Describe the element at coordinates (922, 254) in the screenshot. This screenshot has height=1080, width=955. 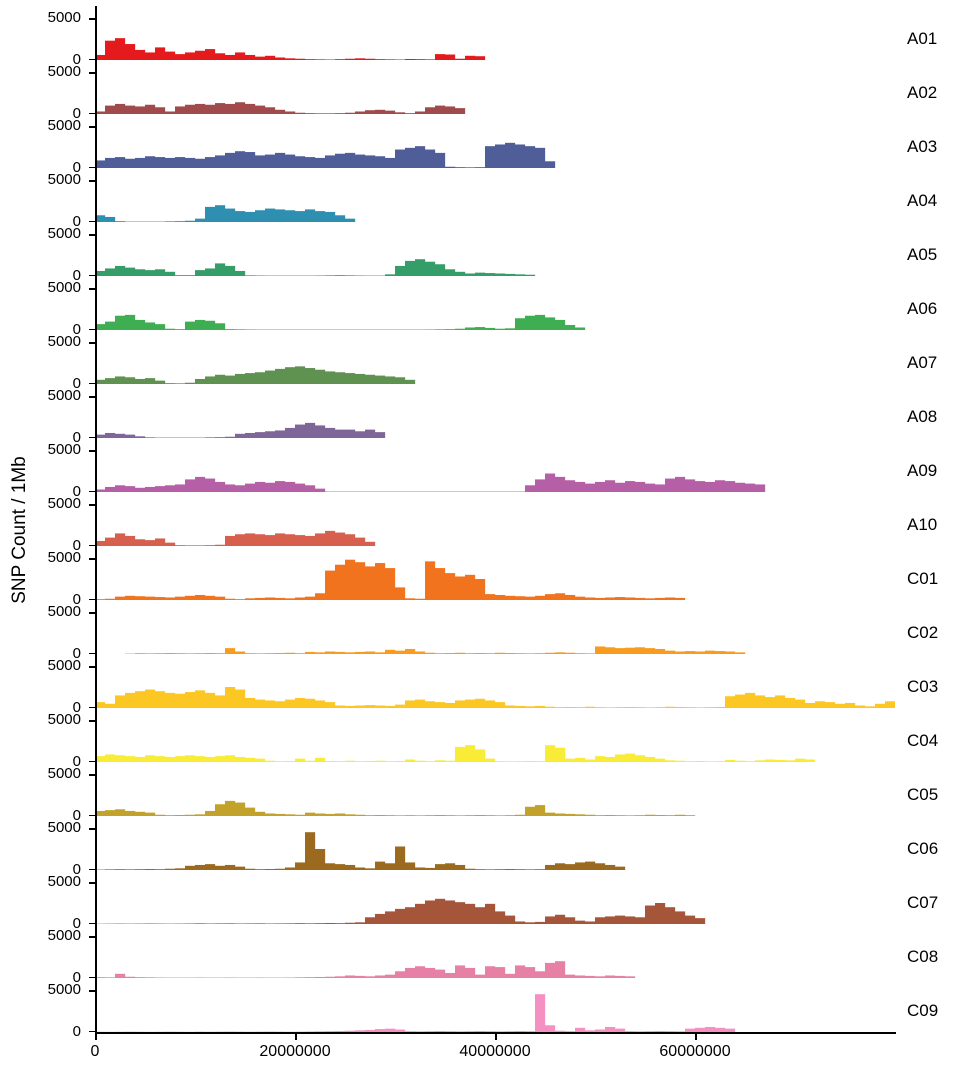
I see `chromosome-label: A05` at that location.